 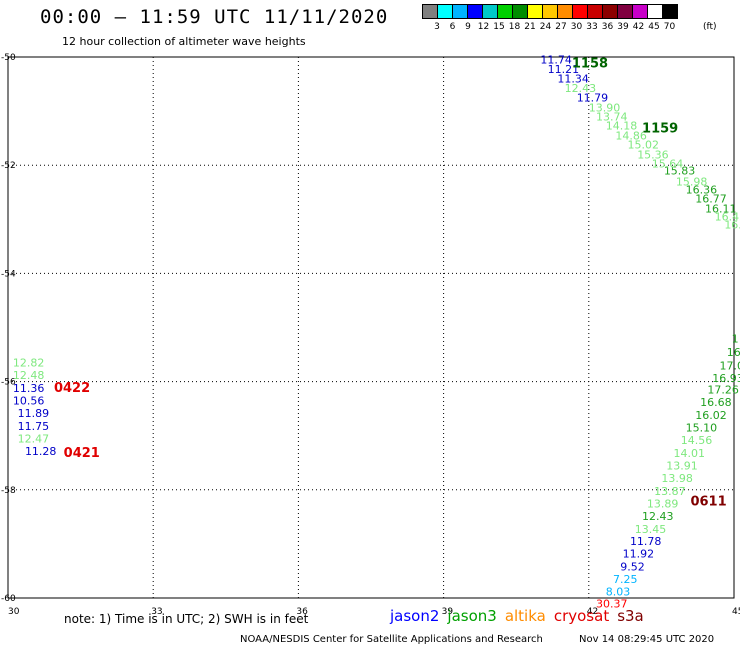 What do you see at coordinates (721, 208) in the screenshot?
I see `wave-height-reading: 16.11` at bounding box center [721, 208].